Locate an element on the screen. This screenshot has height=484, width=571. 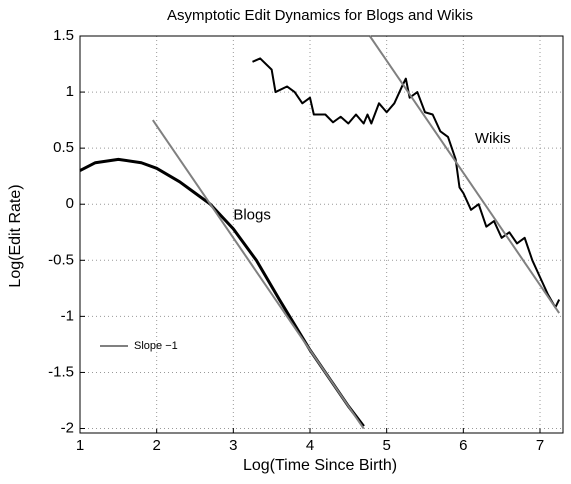
y-tick-label: 1 is located at coordinates (70, 91).